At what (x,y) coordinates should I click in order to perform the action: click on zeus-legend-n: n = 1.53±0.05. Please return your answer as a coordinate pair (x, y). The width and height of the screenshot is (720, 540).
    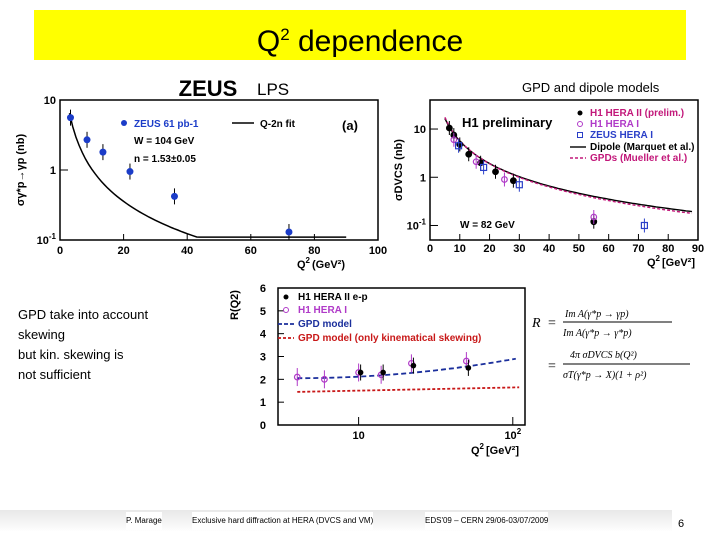
    Looking at the image, I should click on (165, 159).